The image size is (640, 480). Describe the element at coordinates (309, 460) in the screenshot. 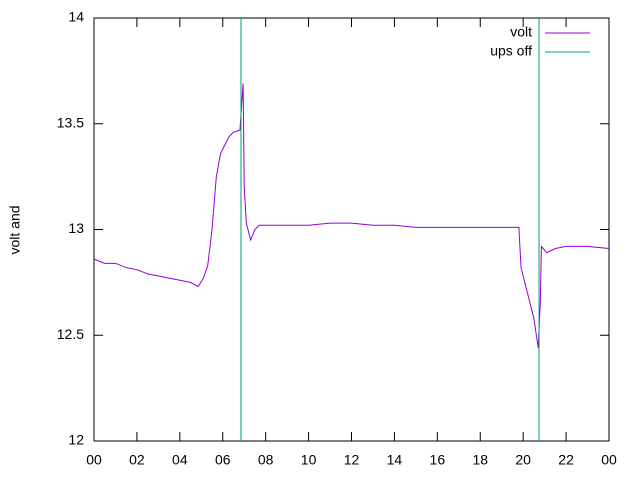

I see `x-tick-label: 10` at that location.